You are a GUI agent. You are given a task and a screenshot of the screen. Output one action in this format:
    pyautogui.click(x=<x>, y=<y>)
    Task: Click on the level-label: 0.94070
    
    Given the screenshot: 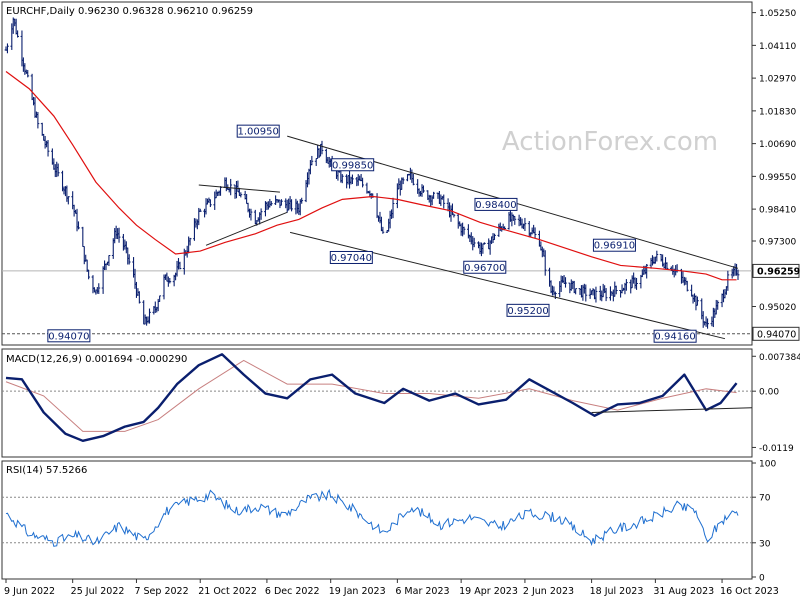 What is the action you would take?
    pyautogui.click(x=69, y=336)
    